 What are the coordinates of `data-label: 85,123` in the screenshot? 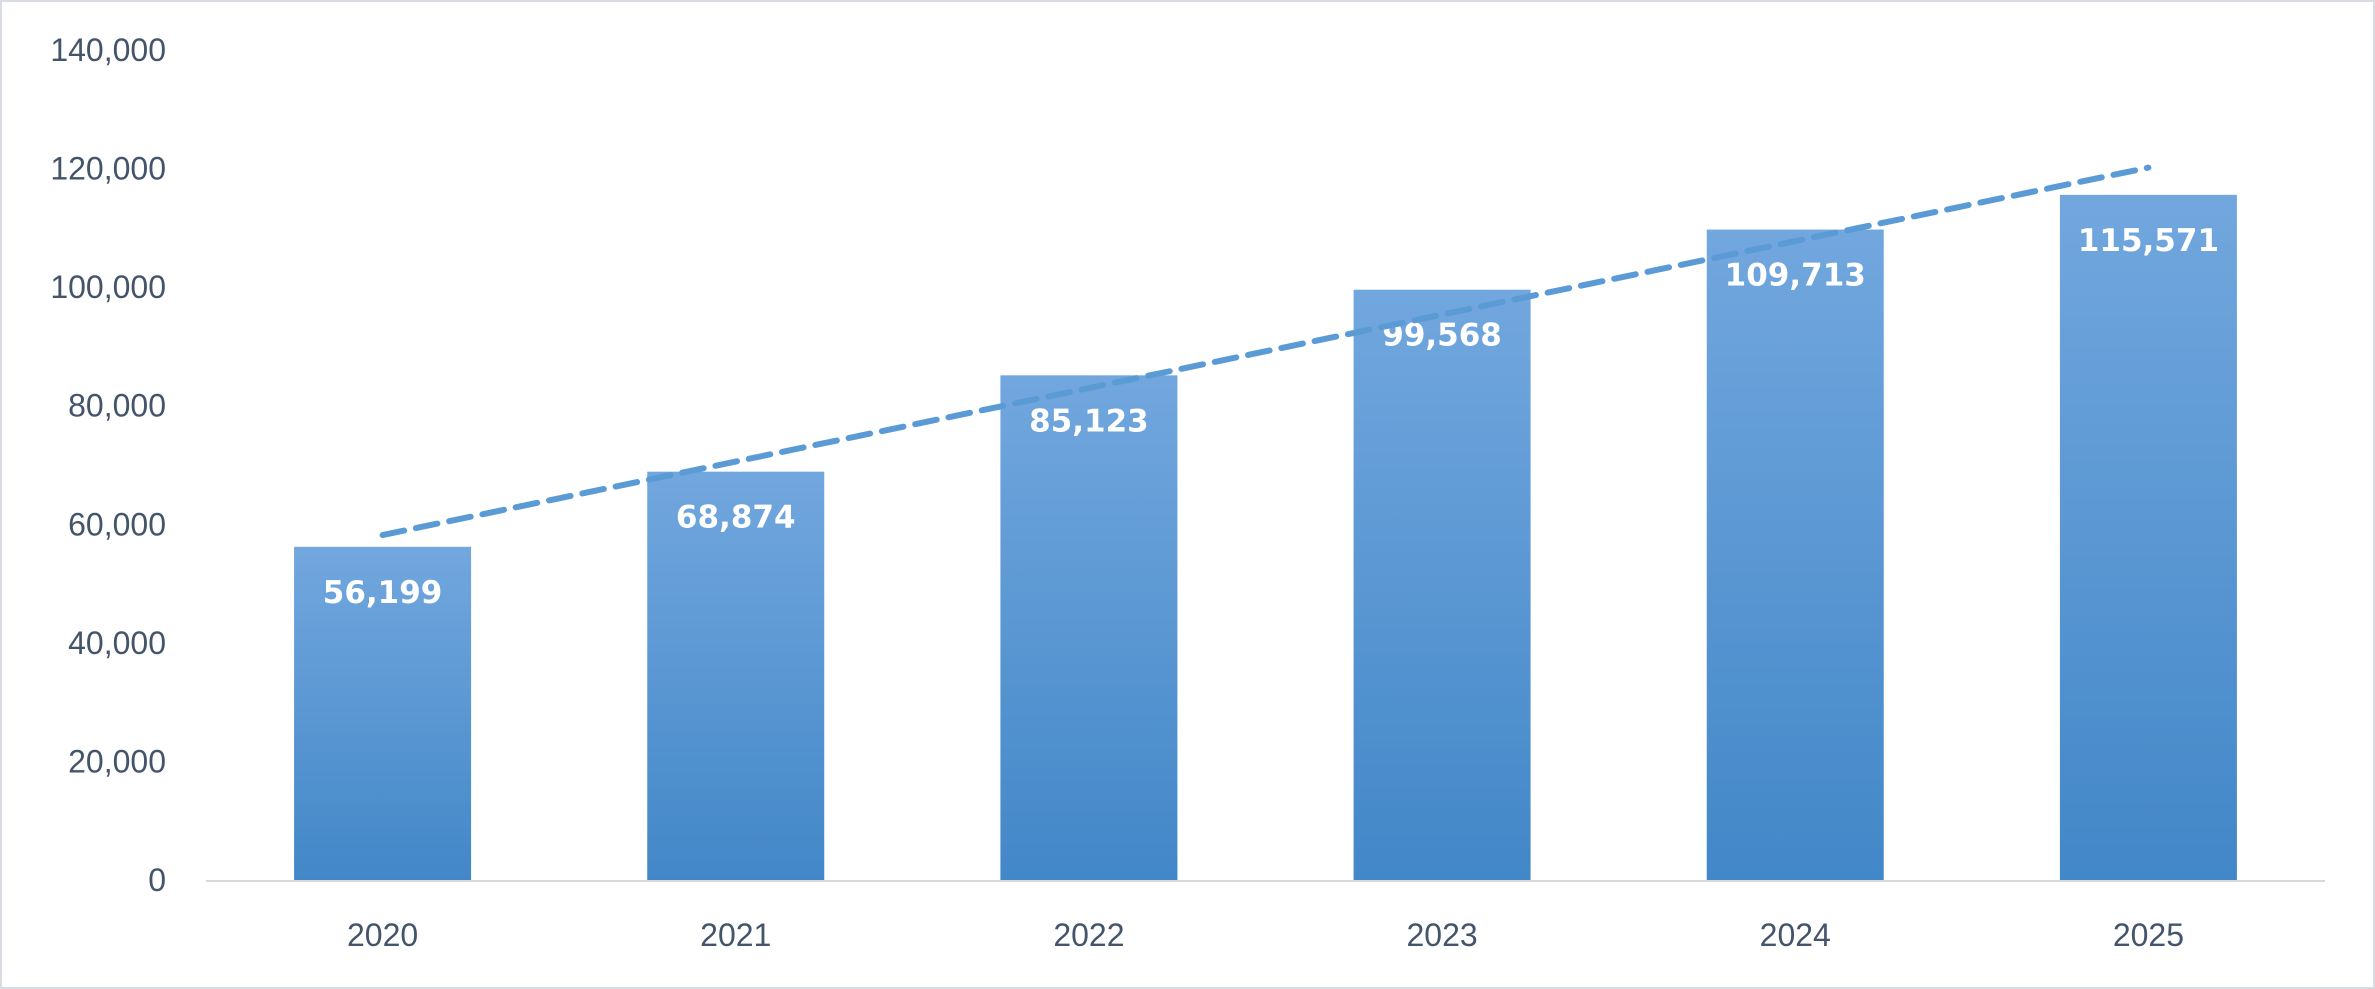 It's located at (1089, 421).